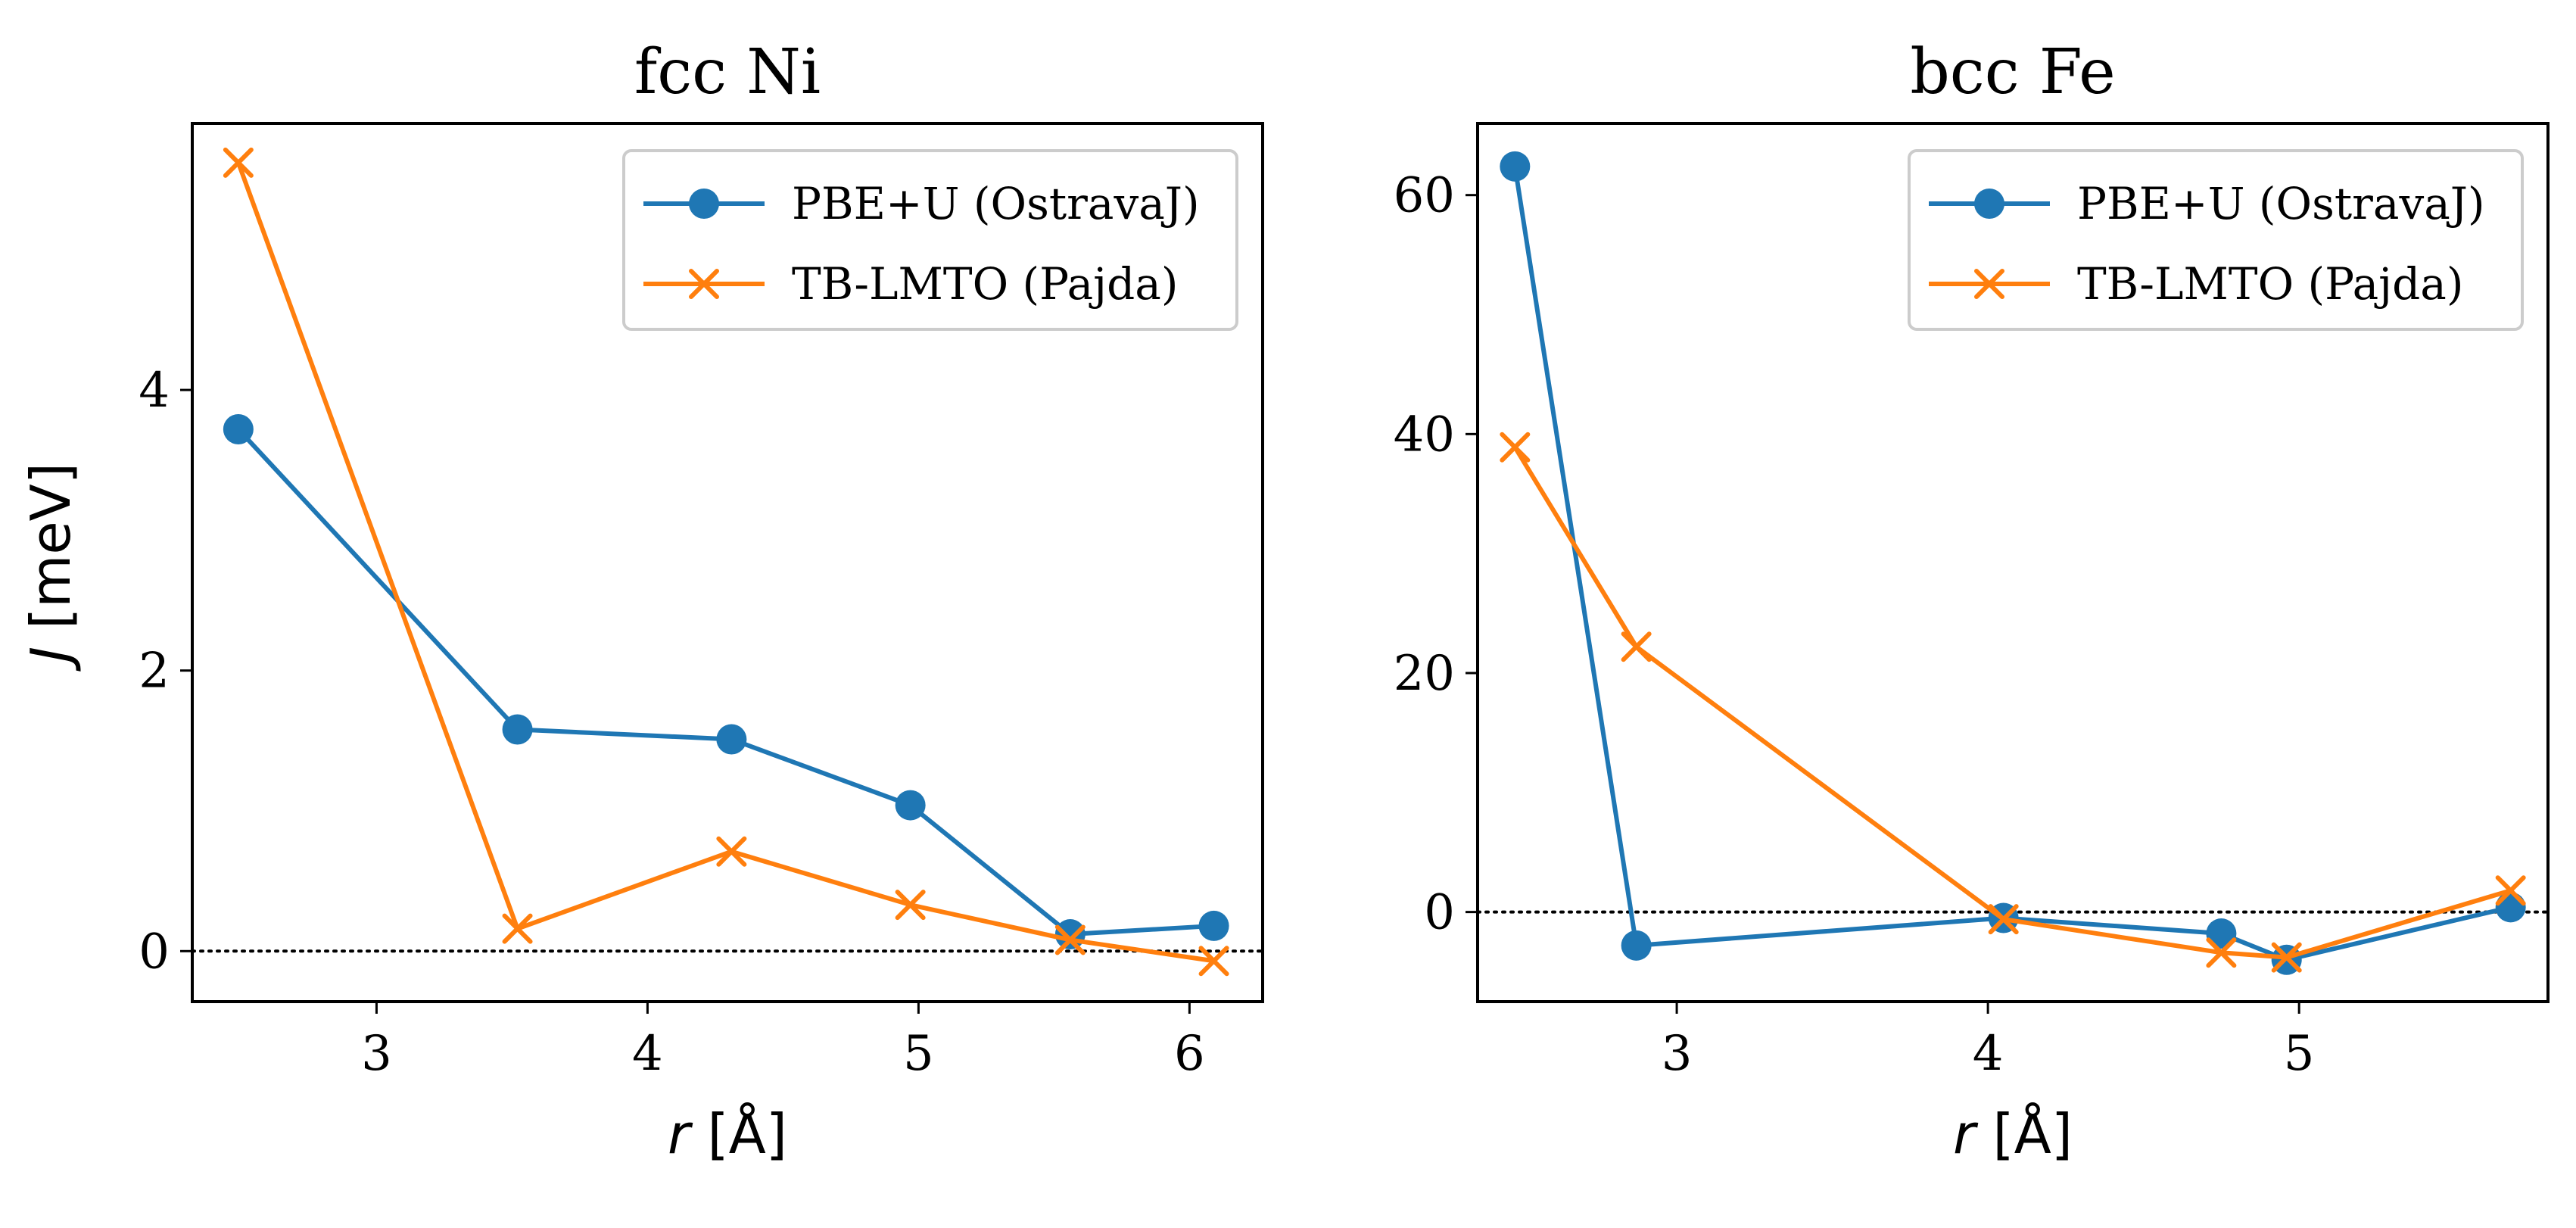  What do you see at coordinates (51, 555) in the screenshot?
I see `y-axis-unit: [meV]` at bounding box center [51, 555].